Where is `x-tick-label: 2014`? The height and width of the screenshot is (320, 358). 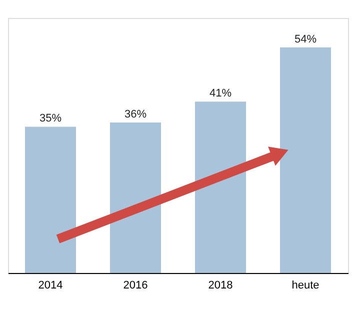 x-tick-label: 2014 is located at coordinates (50, 286).